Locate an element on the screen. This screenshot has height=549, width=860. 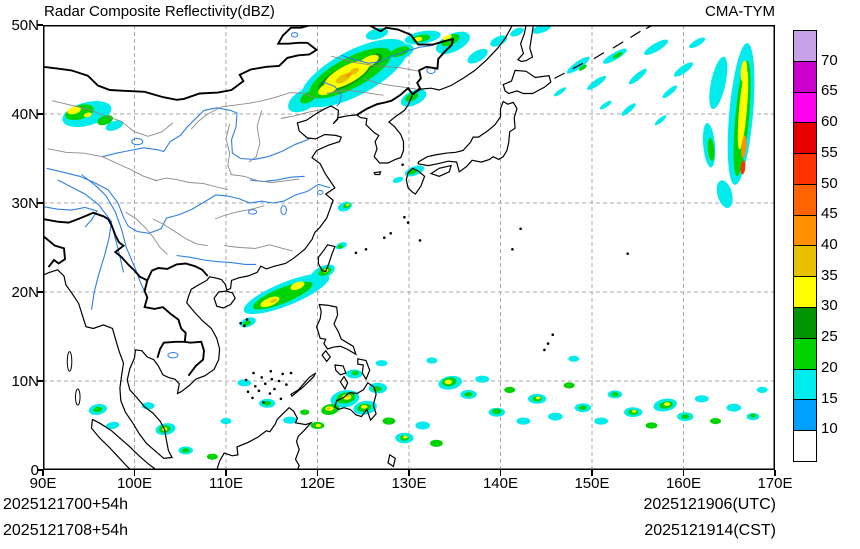
colorbar-tick-label: 20 is located at coordinates (829, 367).